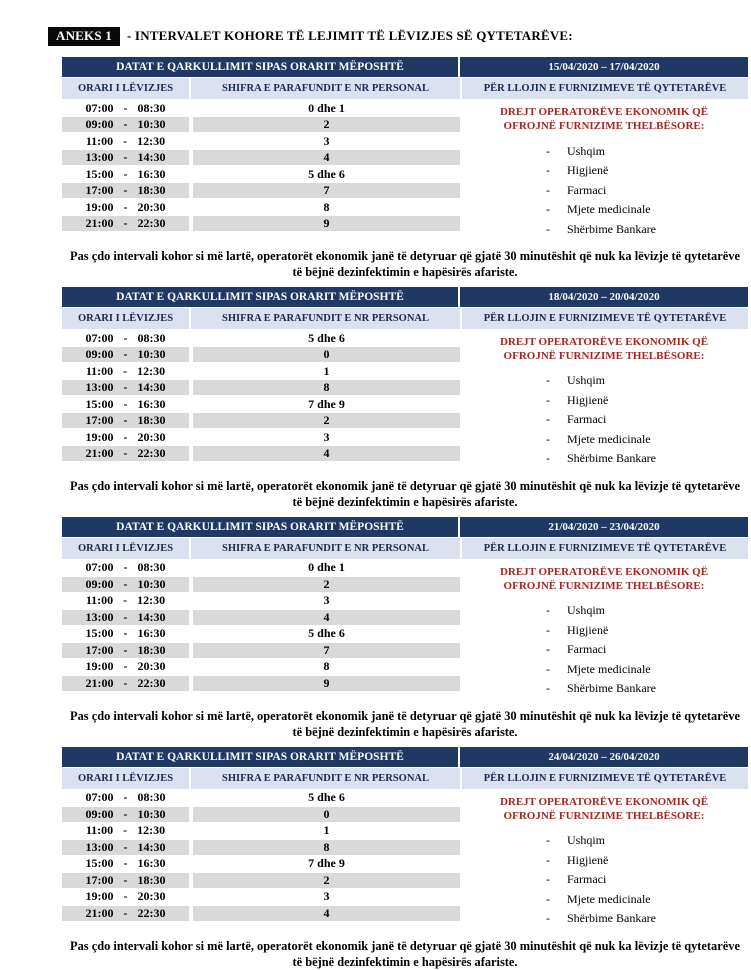 The width and height of the screenshot is (751, 970). Describe the element at coordinates (609, 898) in the screenshot. I see `supply-item-label: Mjete medicinale` at that location.